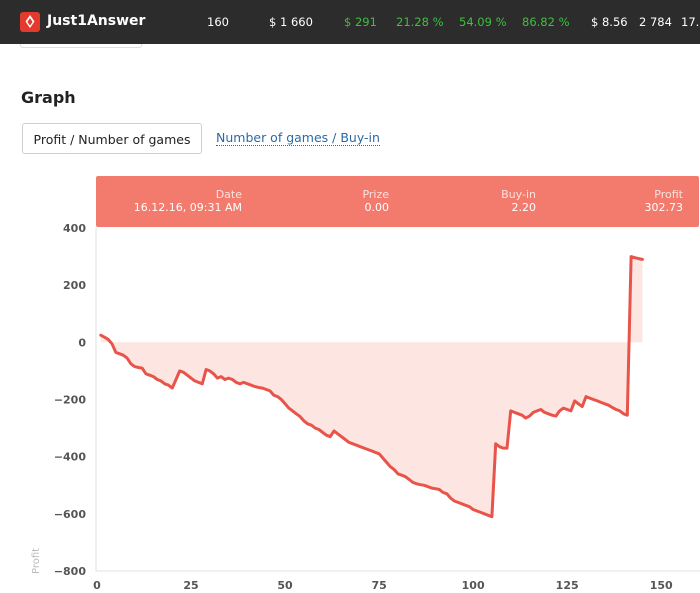 Image resolution: width=700 pixels, height=593 pixels. I want to click on stat-avg-buyin: $ 8.56, so click(609, 22).